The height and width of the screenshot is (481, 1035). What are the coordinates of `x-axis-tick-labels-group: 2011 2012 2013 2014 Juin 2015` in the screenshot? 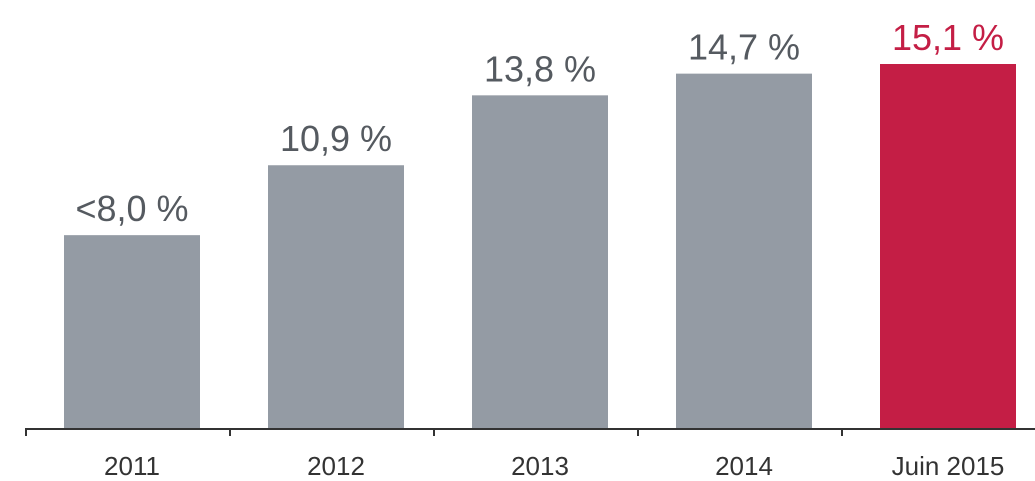 It's located at (554, 466).